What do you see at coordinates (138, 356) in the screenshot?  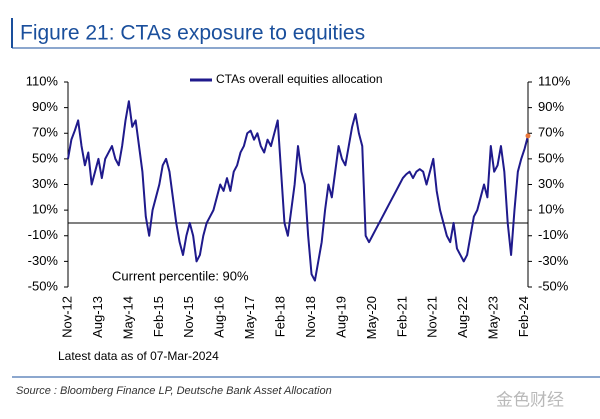 I see `note: Latest data as of 07-Mar-2024` at bounding box center [138, 356].